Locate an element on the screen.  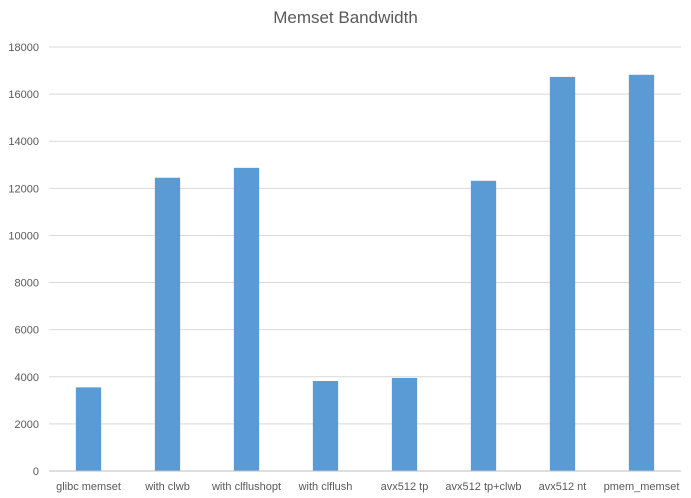
y-tick-label: 6000 is located at coordinates (27, 331).